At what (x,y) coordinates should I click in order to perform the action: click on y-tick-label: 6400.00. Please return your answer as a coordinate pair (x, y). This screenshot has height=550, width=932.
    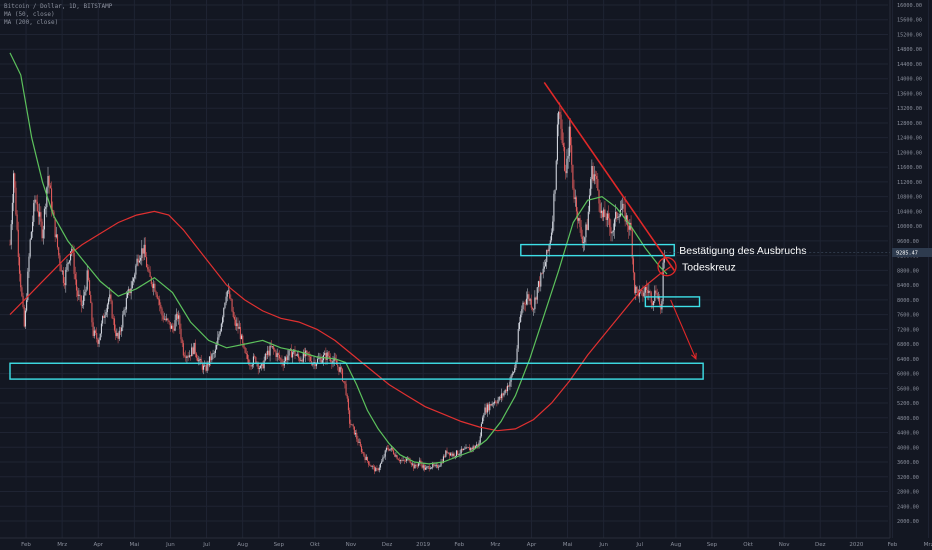
    Looking at the image, I should click on (908, 360).